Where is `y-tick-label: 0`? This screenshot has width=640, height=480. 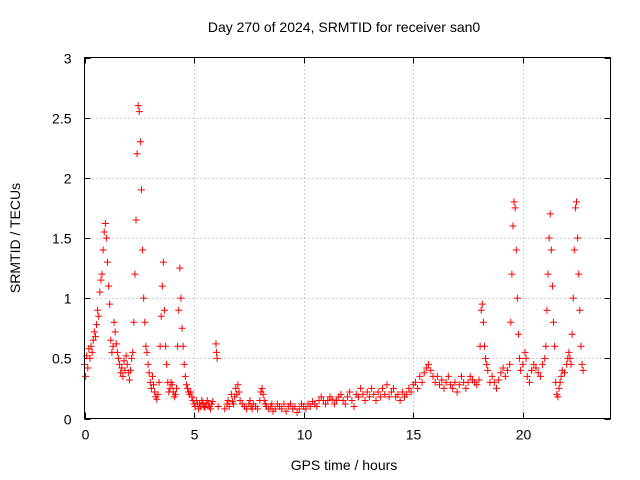 y-tick-label: 0 is located at coordinates (68, 420).